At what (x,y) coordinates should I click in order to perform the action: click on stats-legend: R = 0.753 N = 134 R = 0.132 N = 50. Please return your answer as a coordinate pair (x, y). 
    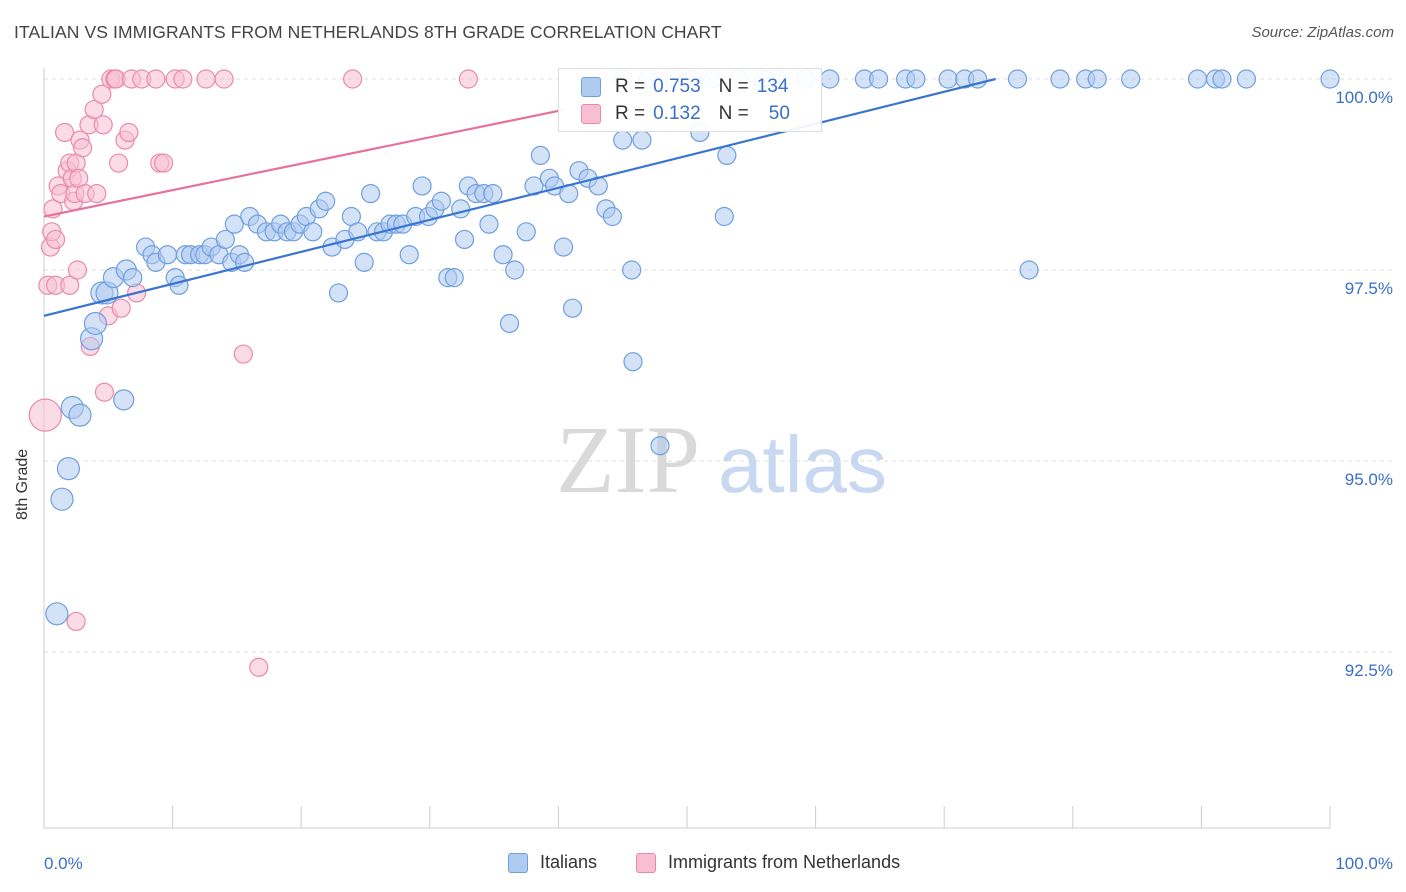
    Looking at the image, I should click on (690, 100).